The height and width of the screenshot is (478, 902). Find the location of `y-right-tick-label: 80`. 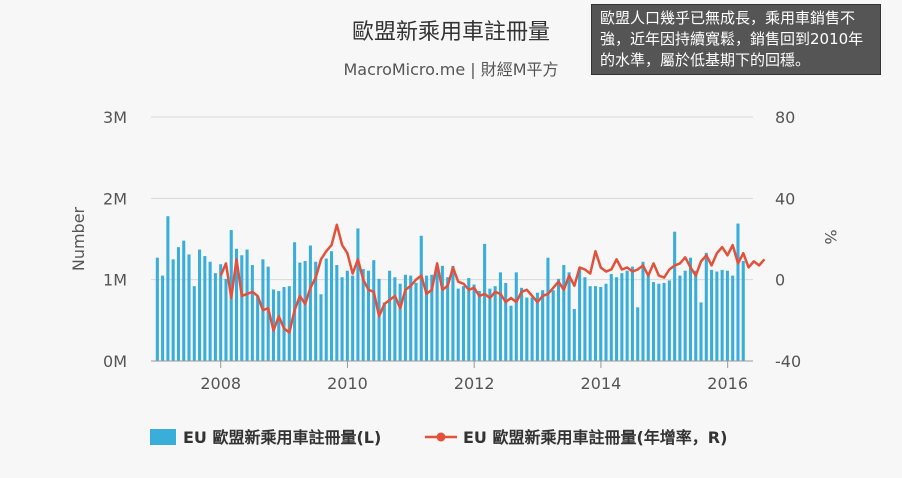

y-right-tick-label: 80 is located at coordinates (785, 117).